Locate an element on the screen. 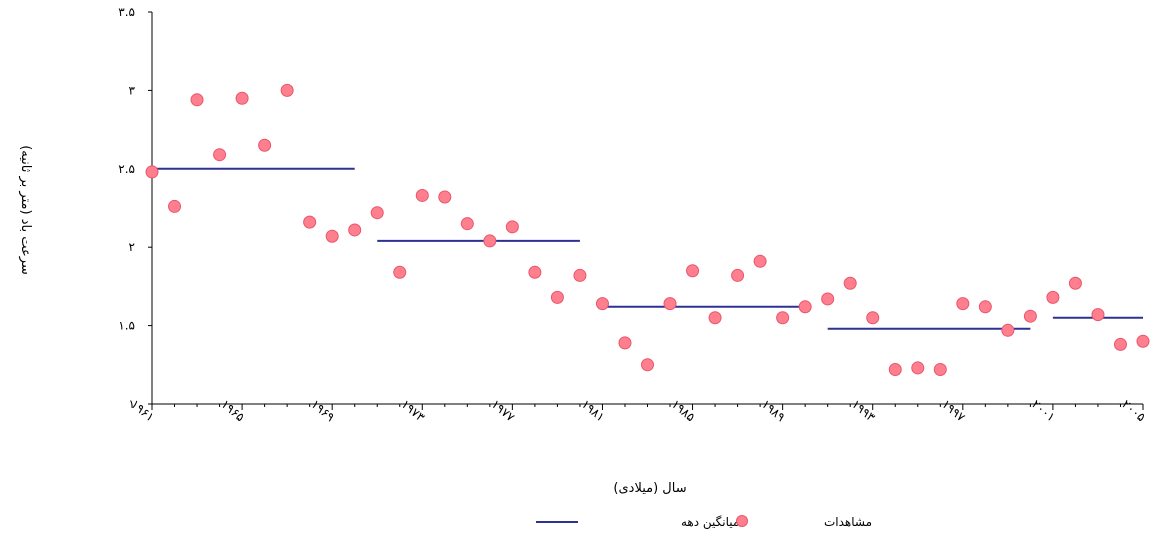 The width and height of the screenshot is (1153, 537). y-tick-label: ۲ is located at coordinates (132, 247).